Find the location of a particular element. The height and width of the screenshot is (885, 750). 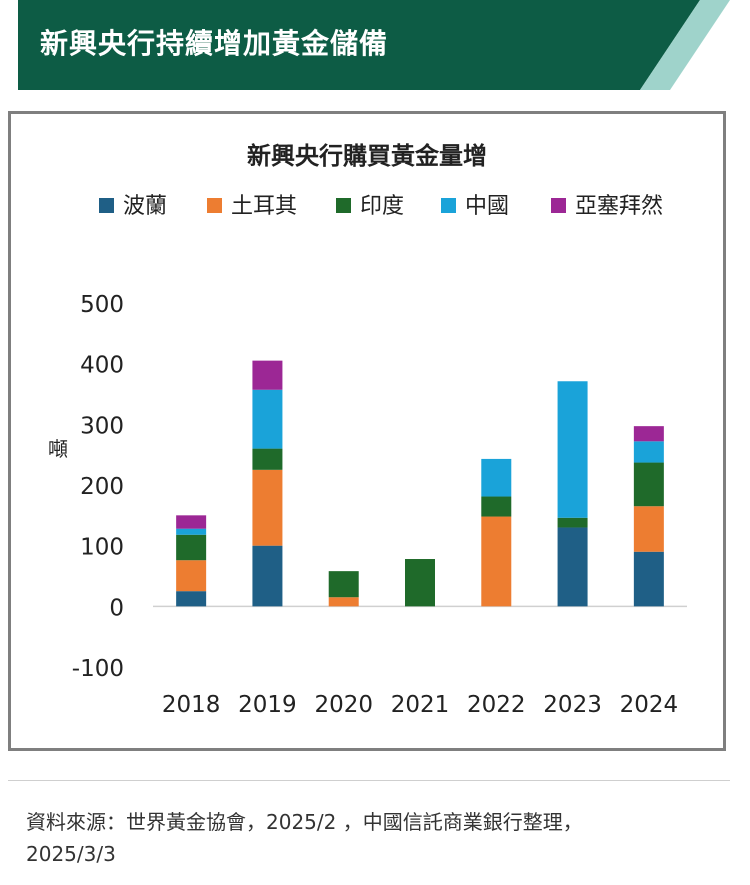

x-tick-label: 2021 is located at coordinates (420, 705).